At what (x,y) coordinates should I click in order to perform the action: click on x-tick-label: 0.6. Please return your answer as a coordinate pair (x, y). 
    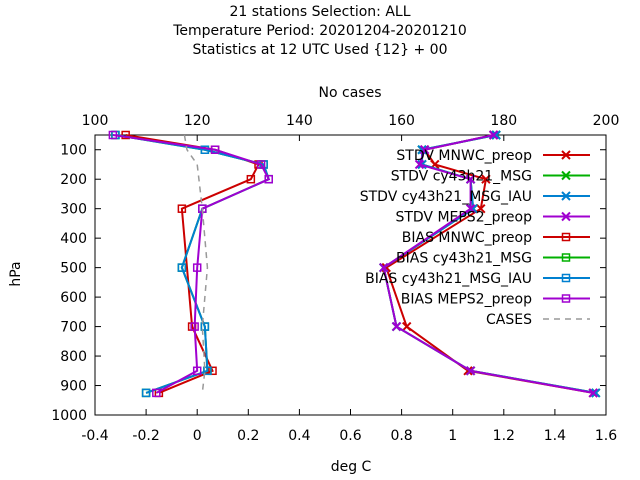
    Looking at the image, I should click on (350, 436).